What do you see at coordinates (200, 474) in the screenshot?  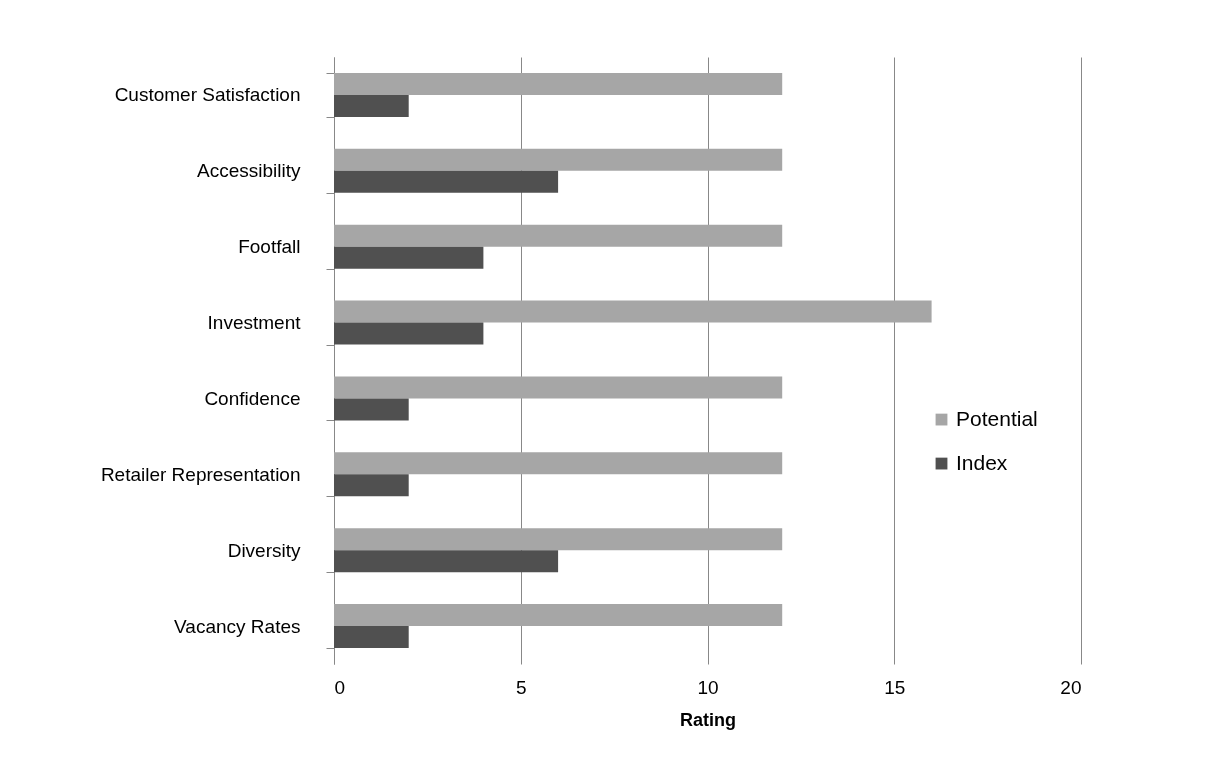 I see `y-tick-label: Retailer Representation` at bounding box center [200, 474].